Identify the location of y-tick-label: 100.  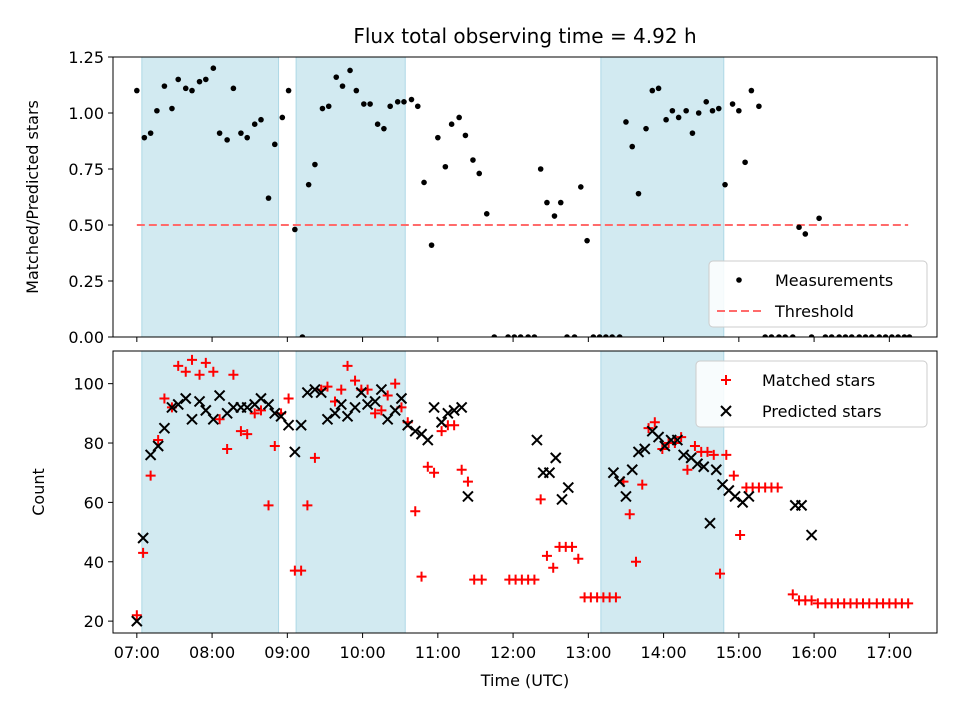
(88, 384).